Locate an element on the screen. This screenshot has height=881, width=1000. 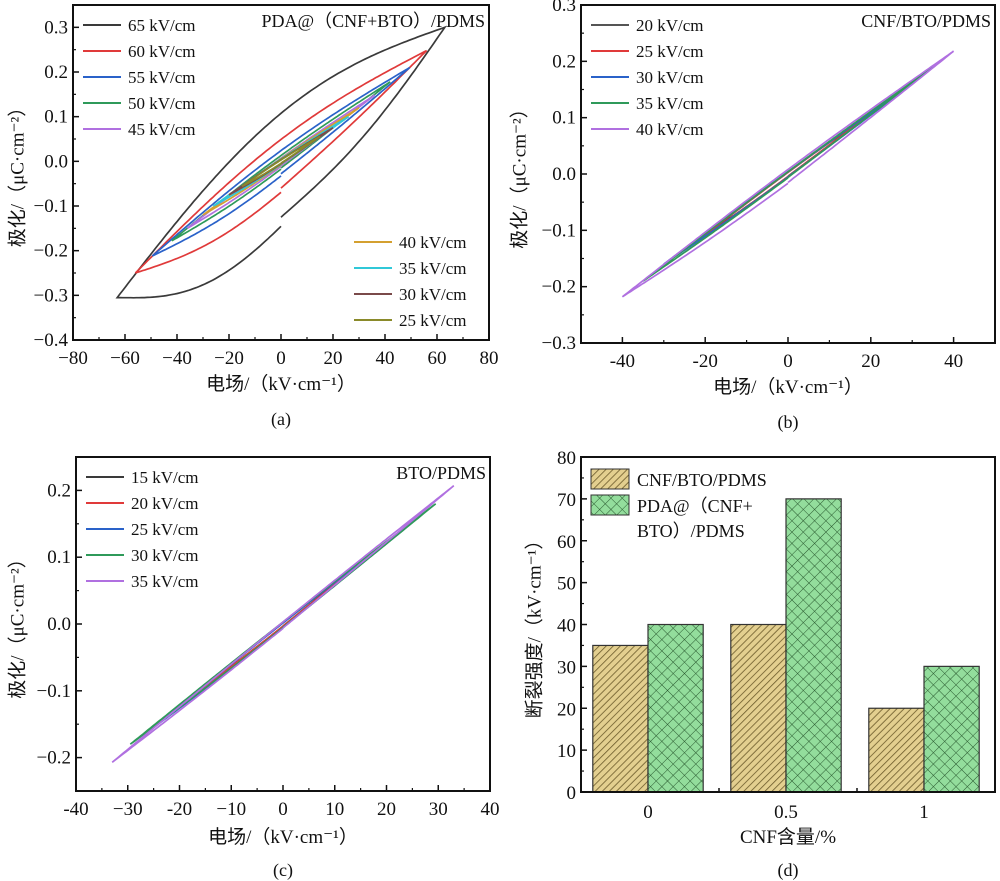
panel-label: (d) is located at coordinates (788, 870).